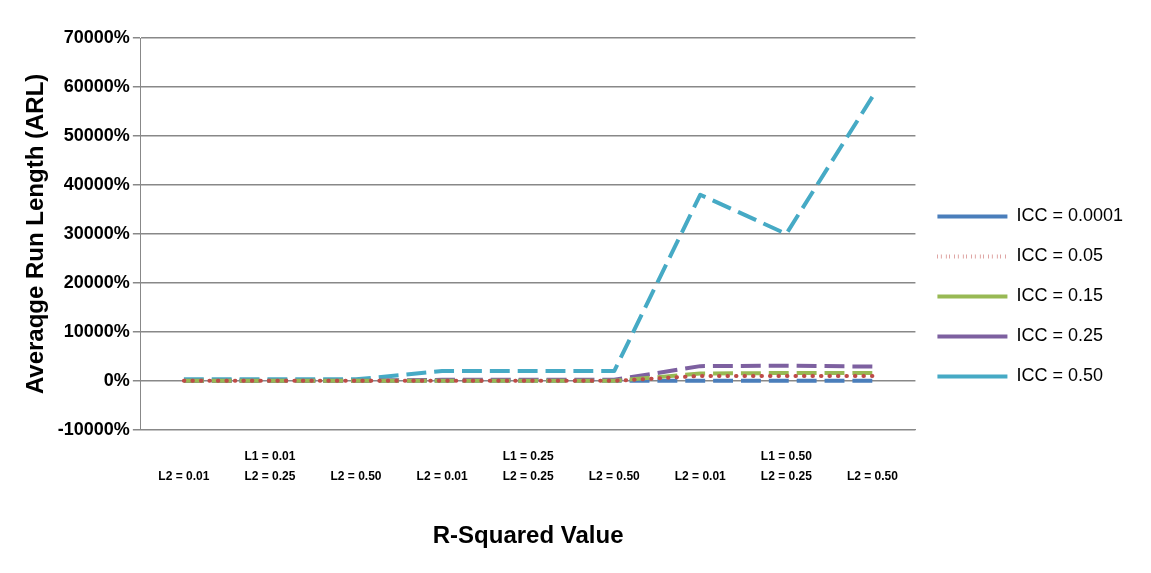 This screenshot has height=573, width=1151. I want to click on y-tick-label: -10000%, so click(93, 428).